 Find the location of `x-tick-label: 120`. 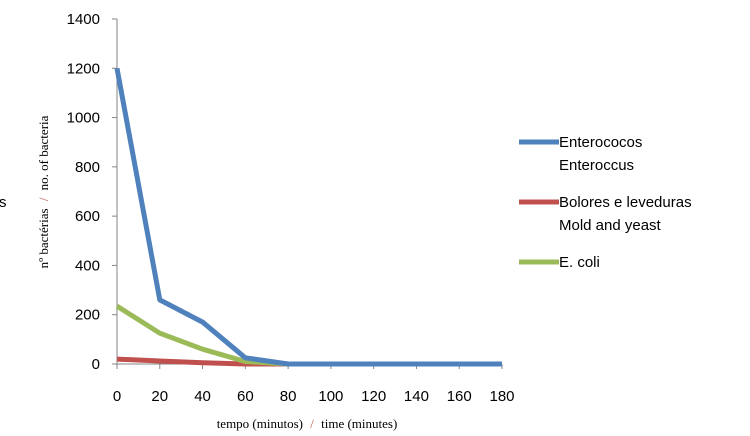

x-tick-label: 120 is located at coordinates (373, 396).